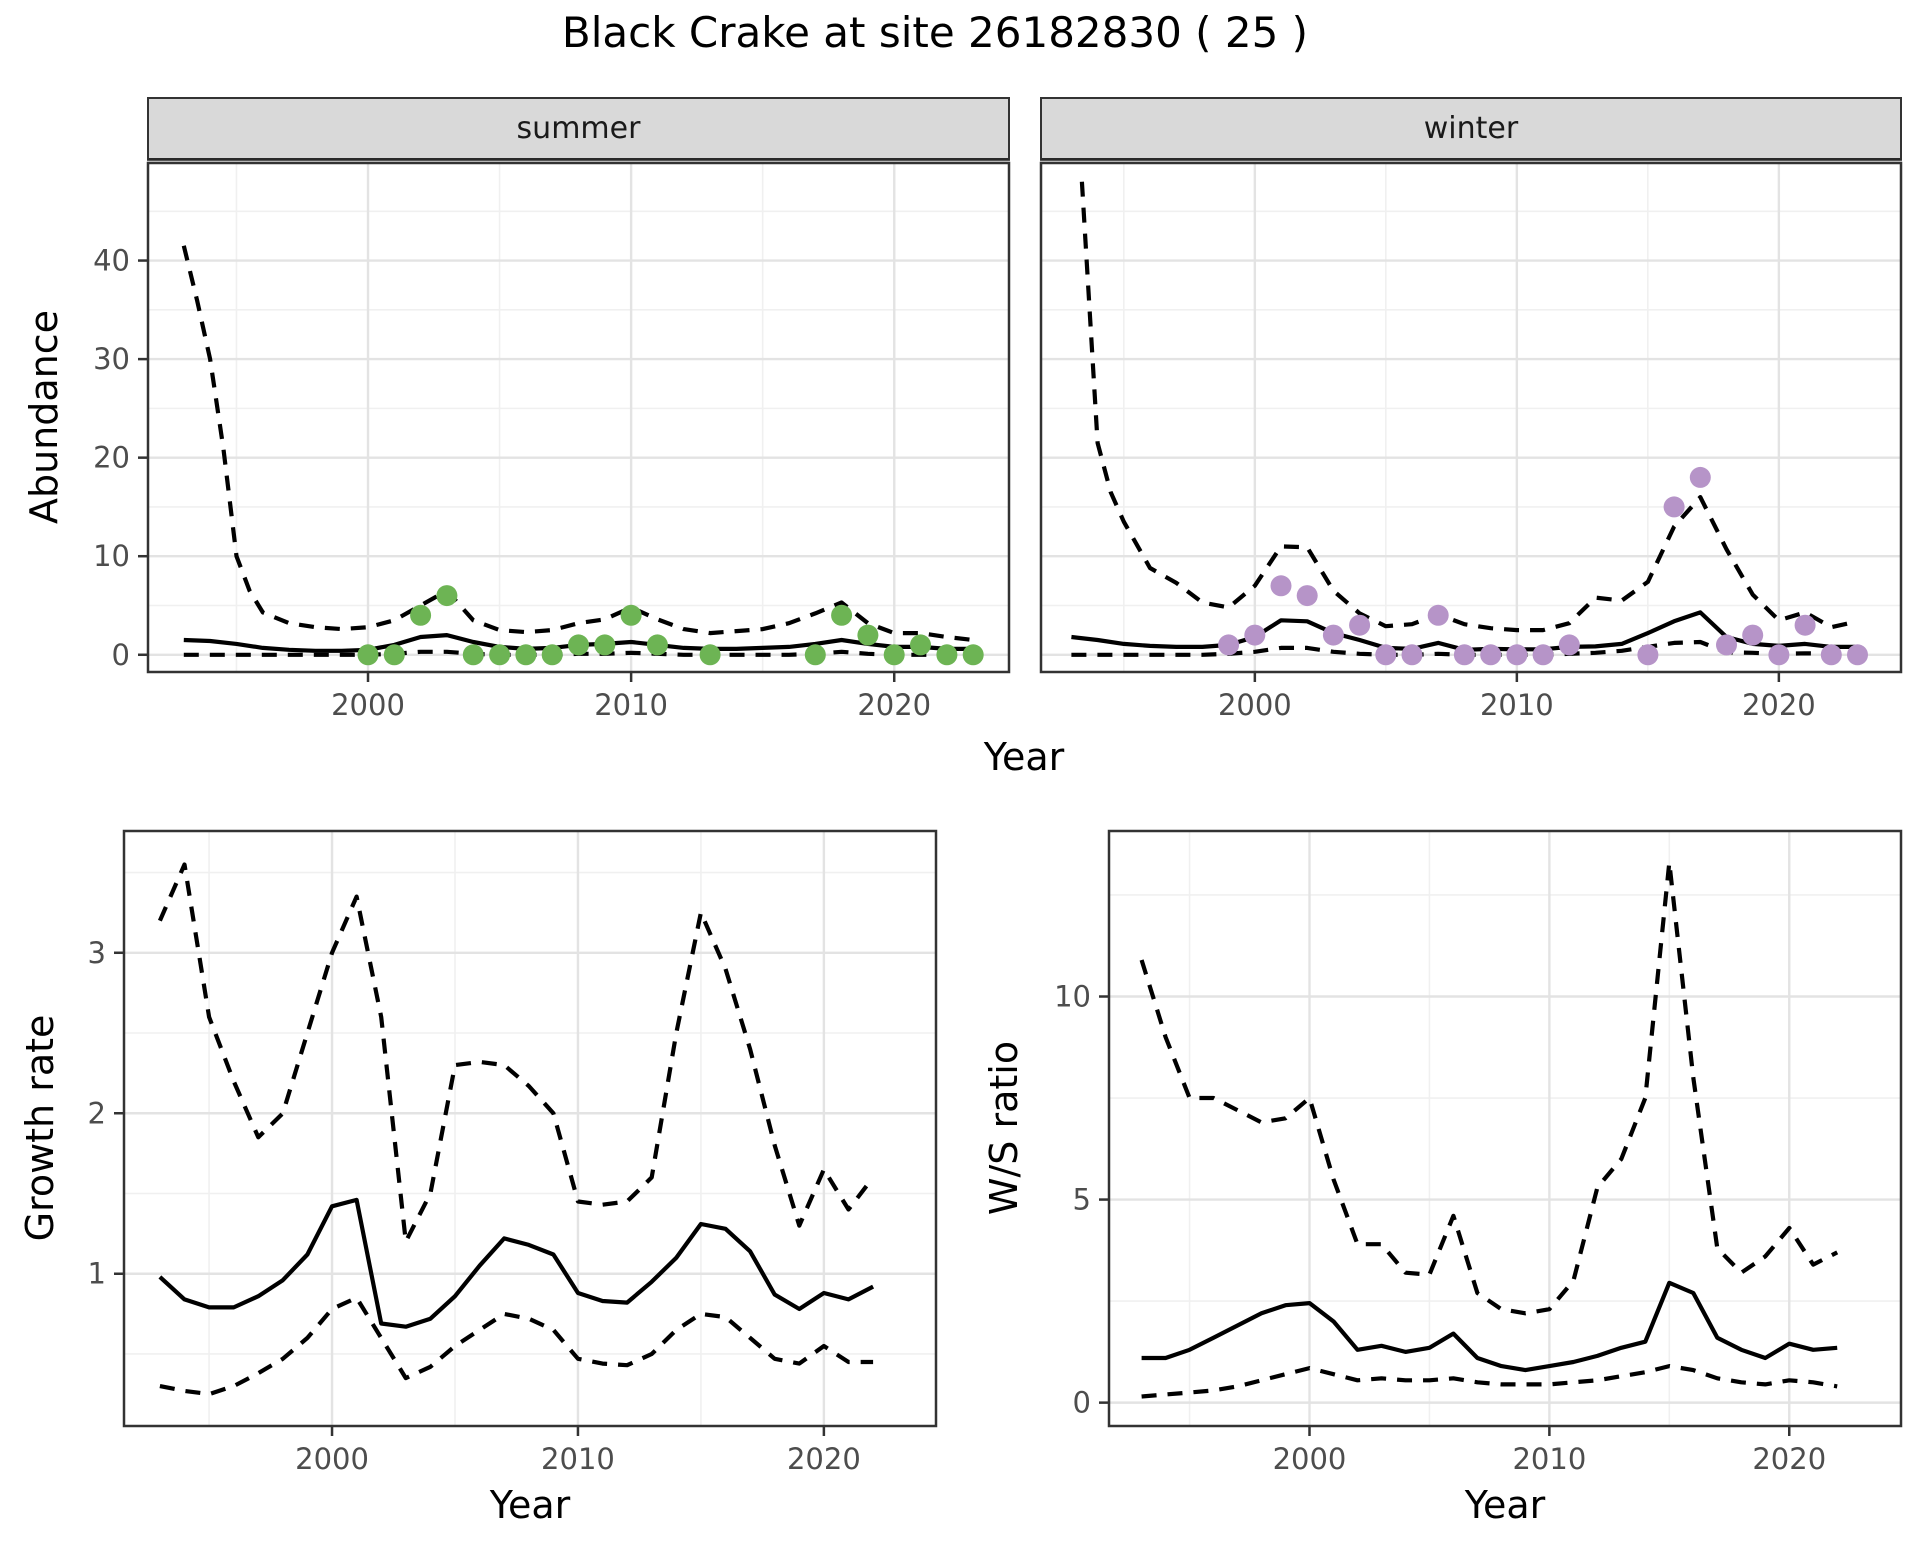  I want to click on y-tick-label: 2, so click(97, 1113).